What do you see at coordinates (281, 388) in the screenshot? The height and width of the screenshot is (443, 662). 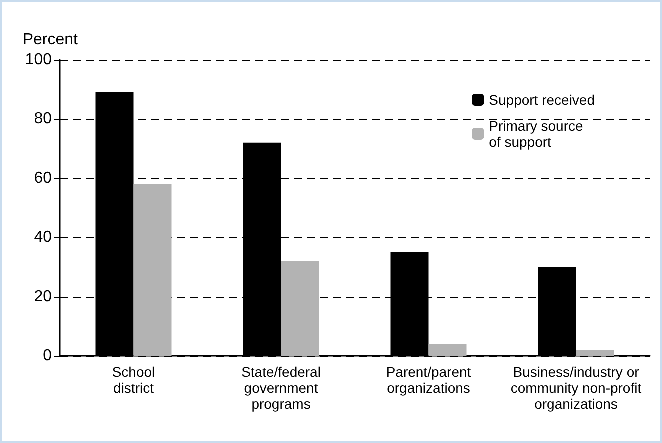 I see `x-tick-label: State/federal government programs` at bounding box center [281, 388].